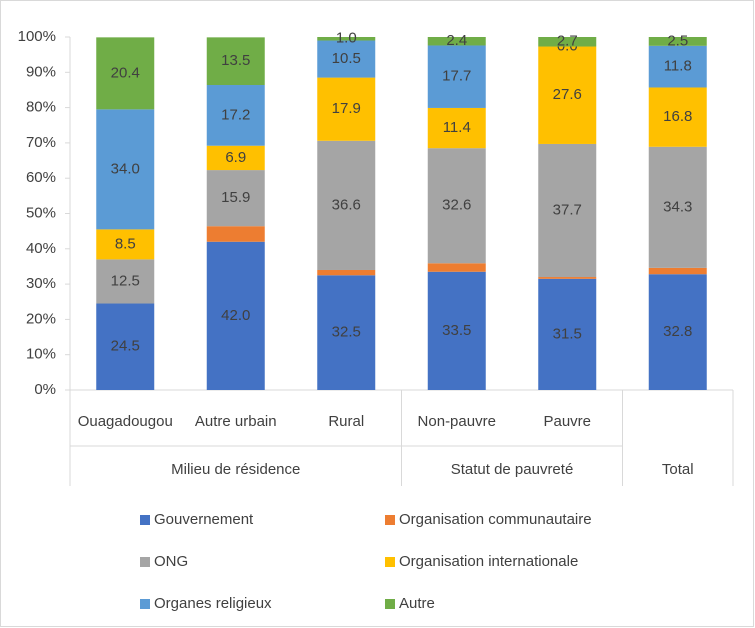  I want to click on data-label: 13.5, so click(235, 60).